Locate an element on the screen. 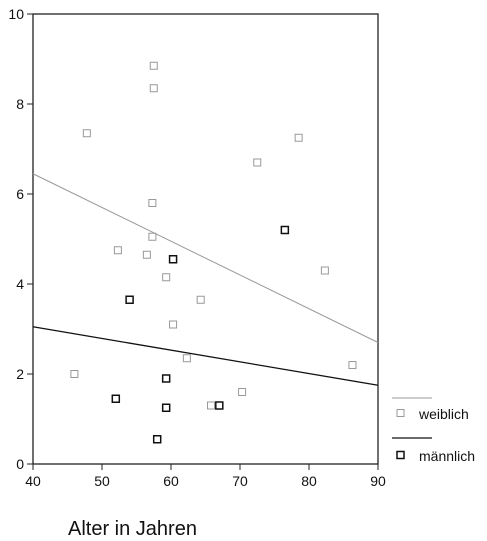 This screenshot has height=541, width=487. legend-marker-maennlich is located at coordinates (400, 455).